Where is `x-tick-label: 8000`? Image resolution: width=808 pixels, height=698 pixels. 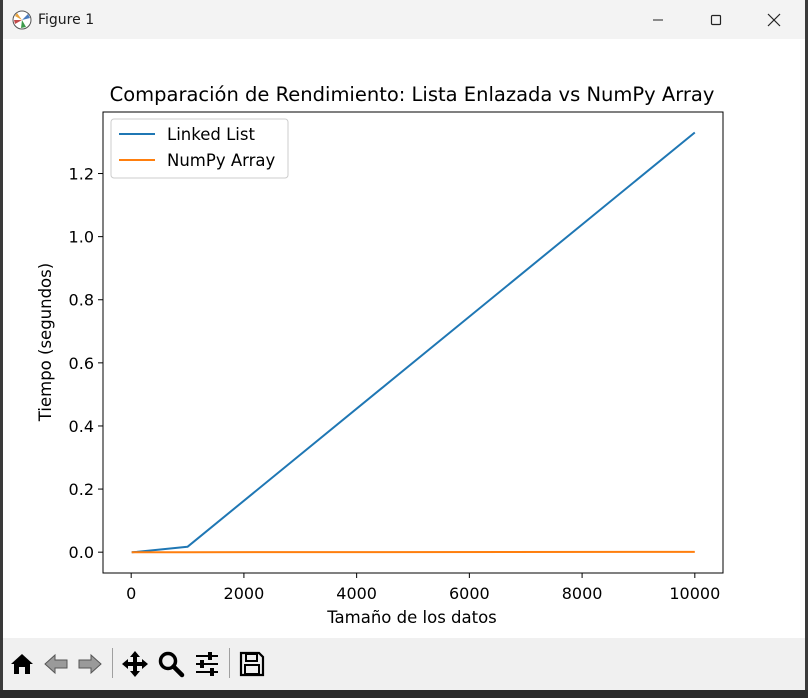
x-tick-label: 8000 is located at coordinates (582, 593).